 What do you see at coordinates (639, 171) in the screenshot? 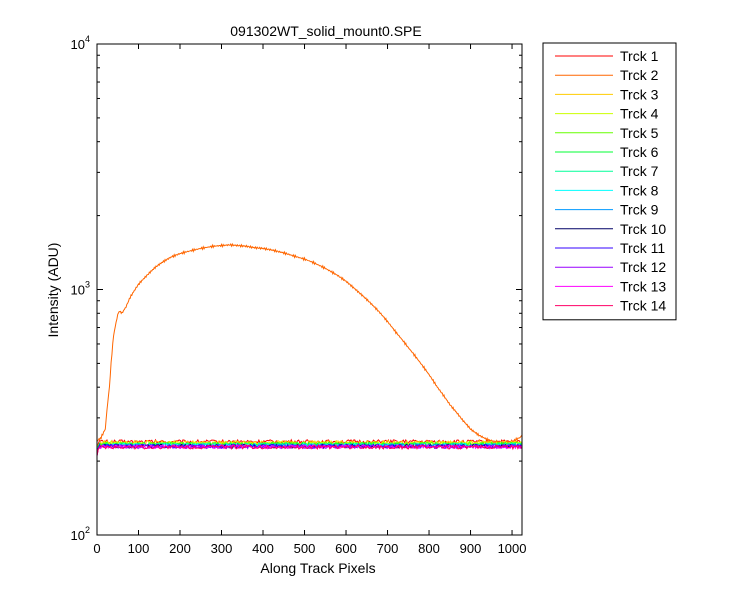
I see `legend-label: Trck 7` at bounding box center [639, 171].